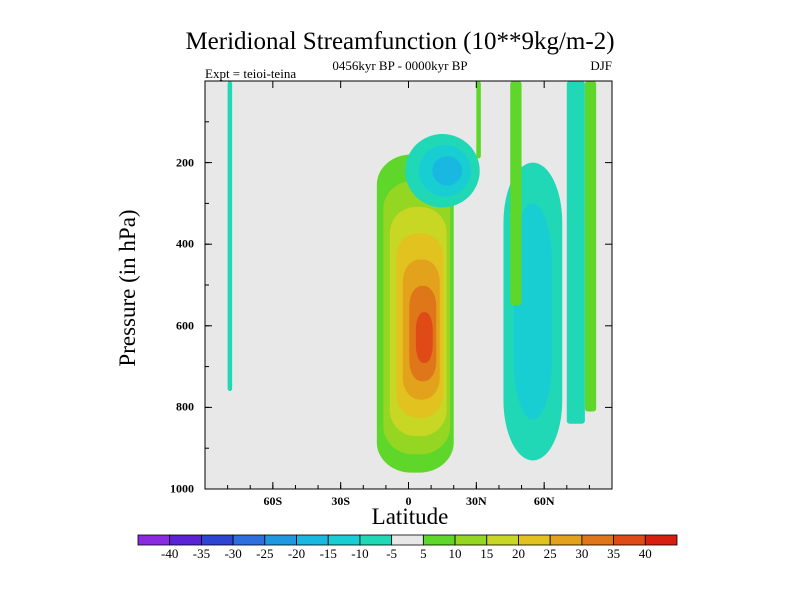 The height and width of the screenshot is (600, 800). I want to click on y-tick-label: 800, so click(185, 406).